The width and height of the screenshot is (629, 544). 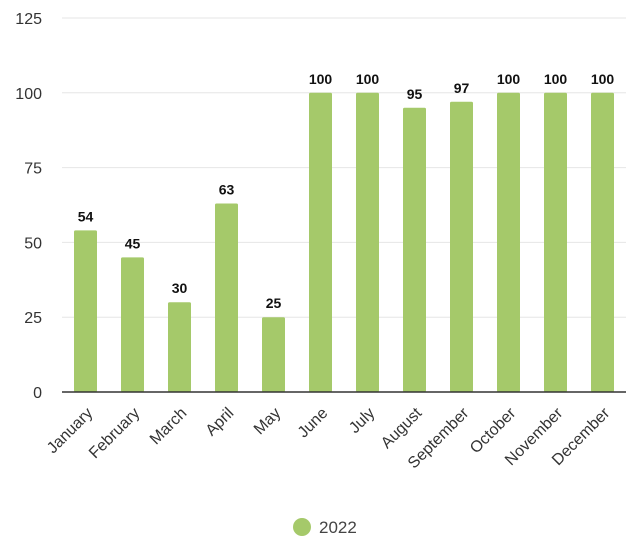 I want to click on x-tick-label: May, so click(x=267, y=421).